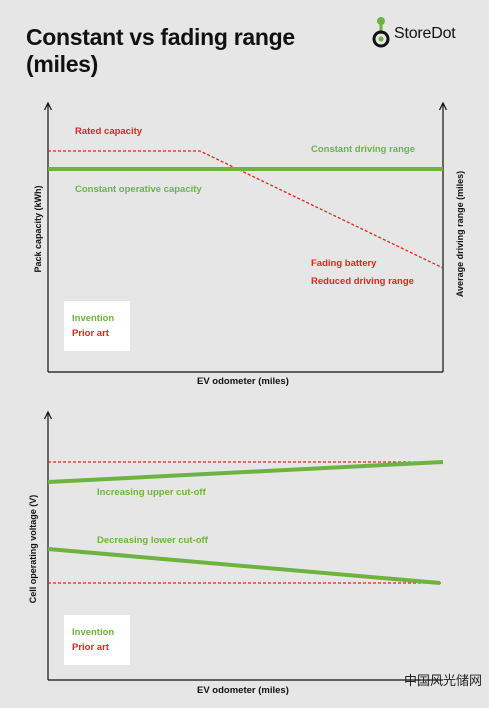 The width and height of the screenshot is (489, 708). What do you see at coordinates (243, 381) in the screenshot?
I see `top-x-axis-label: EV odometer (miles)` at bounding box center [243, 381].